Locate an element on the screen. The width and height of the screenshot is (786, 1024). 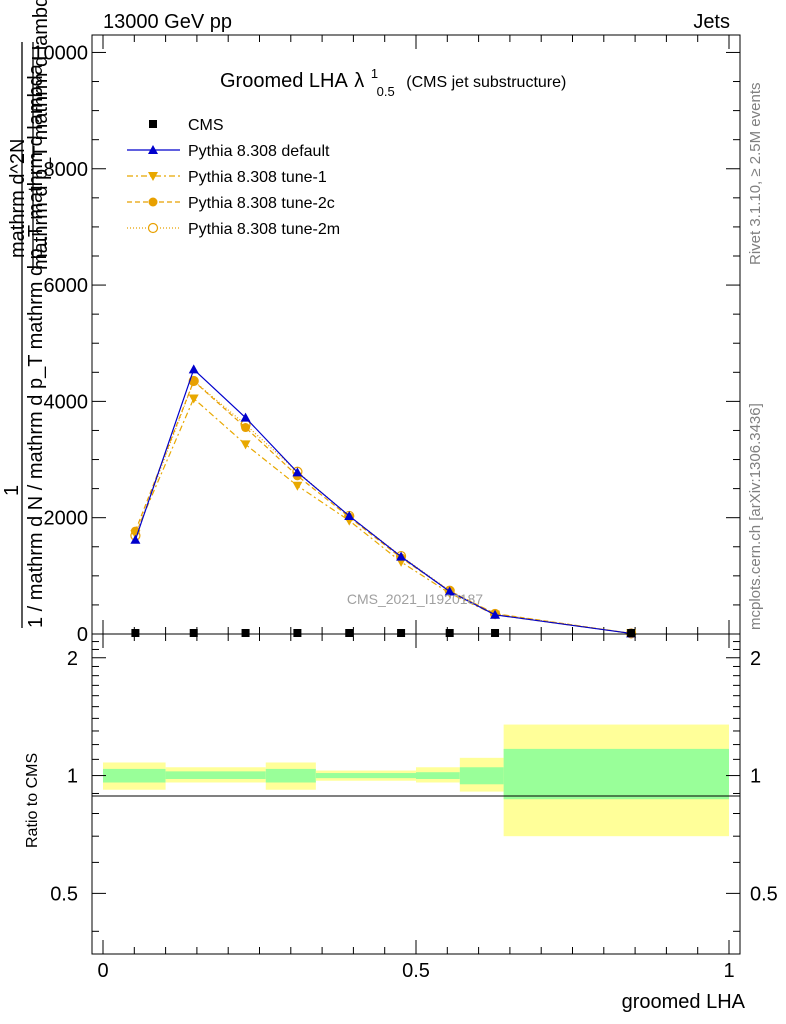
series-cms is located at coordinates (383, 633).